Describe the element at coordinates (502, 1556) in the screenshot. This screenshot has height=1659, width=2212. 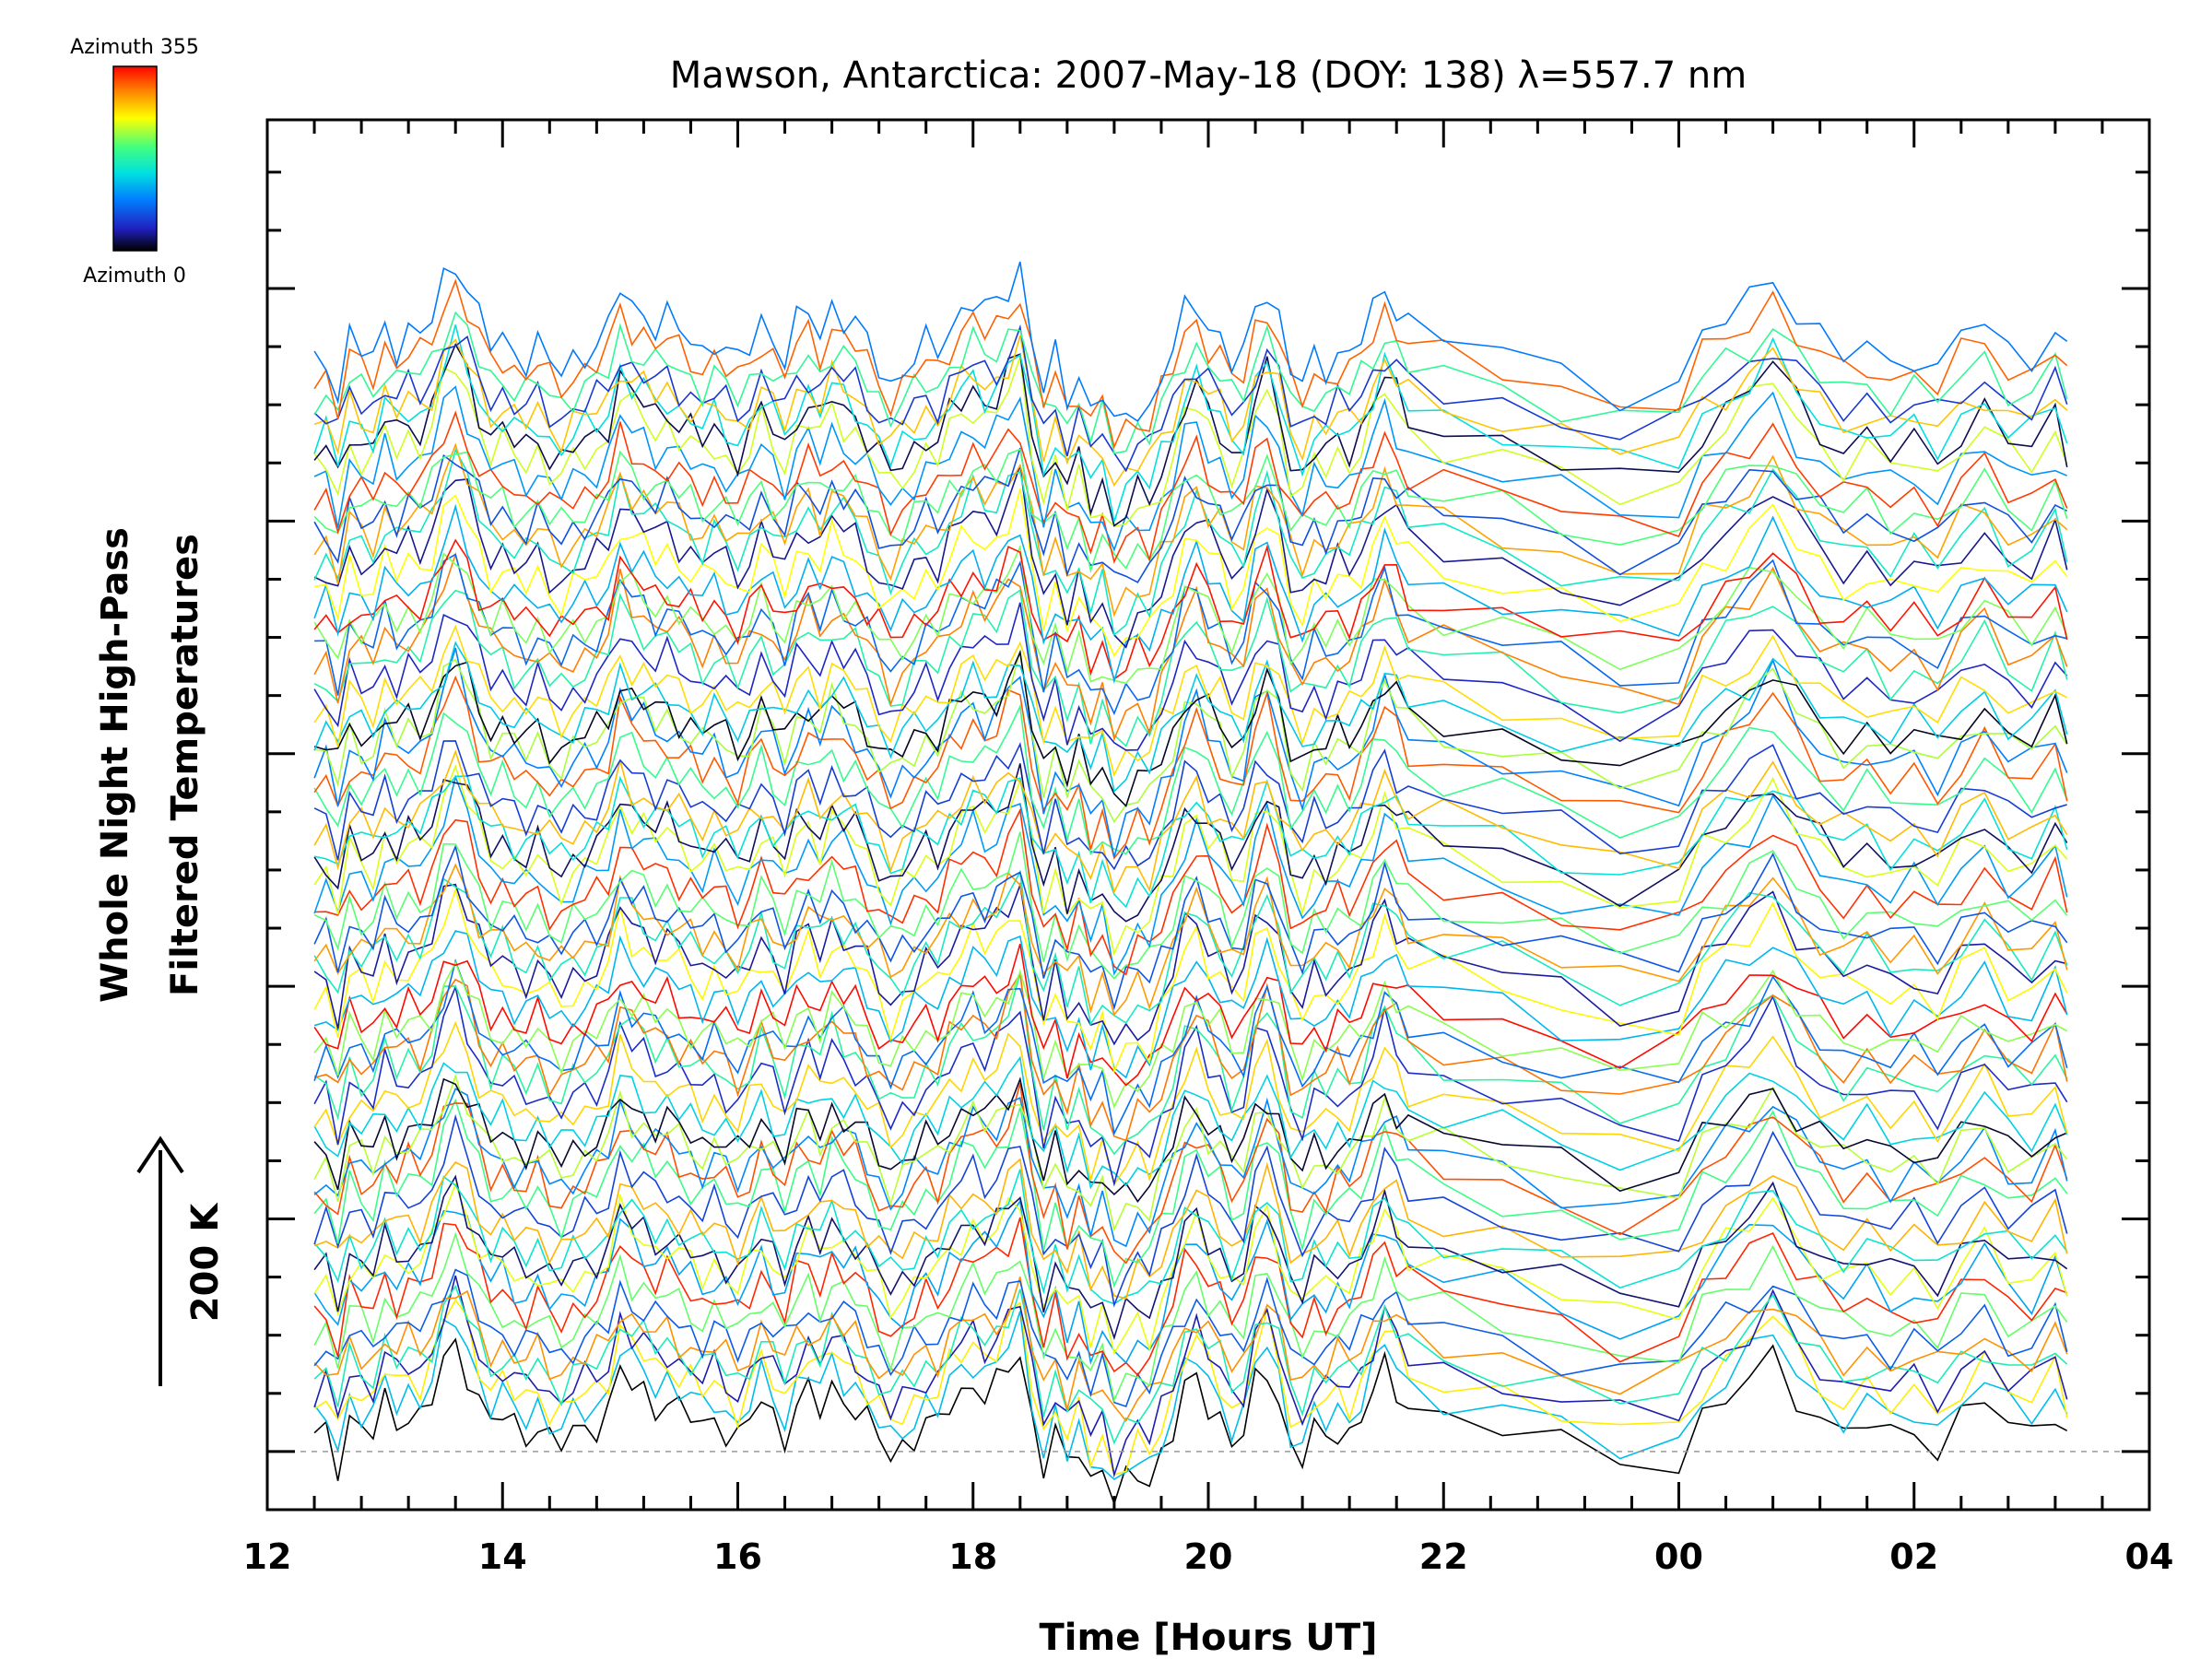
I see `x-tick-label: 14` at that location.